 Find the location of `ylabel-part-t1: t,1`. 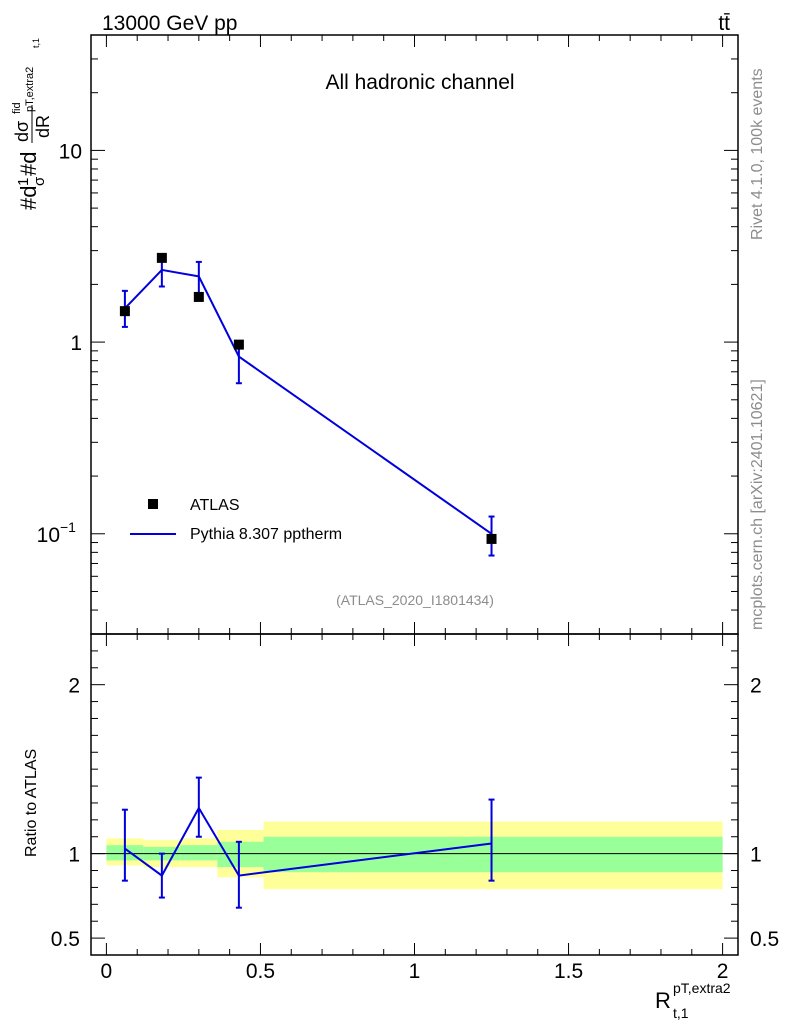

ylabel-part-t1: t,1 is located at coordinates (36, 43).